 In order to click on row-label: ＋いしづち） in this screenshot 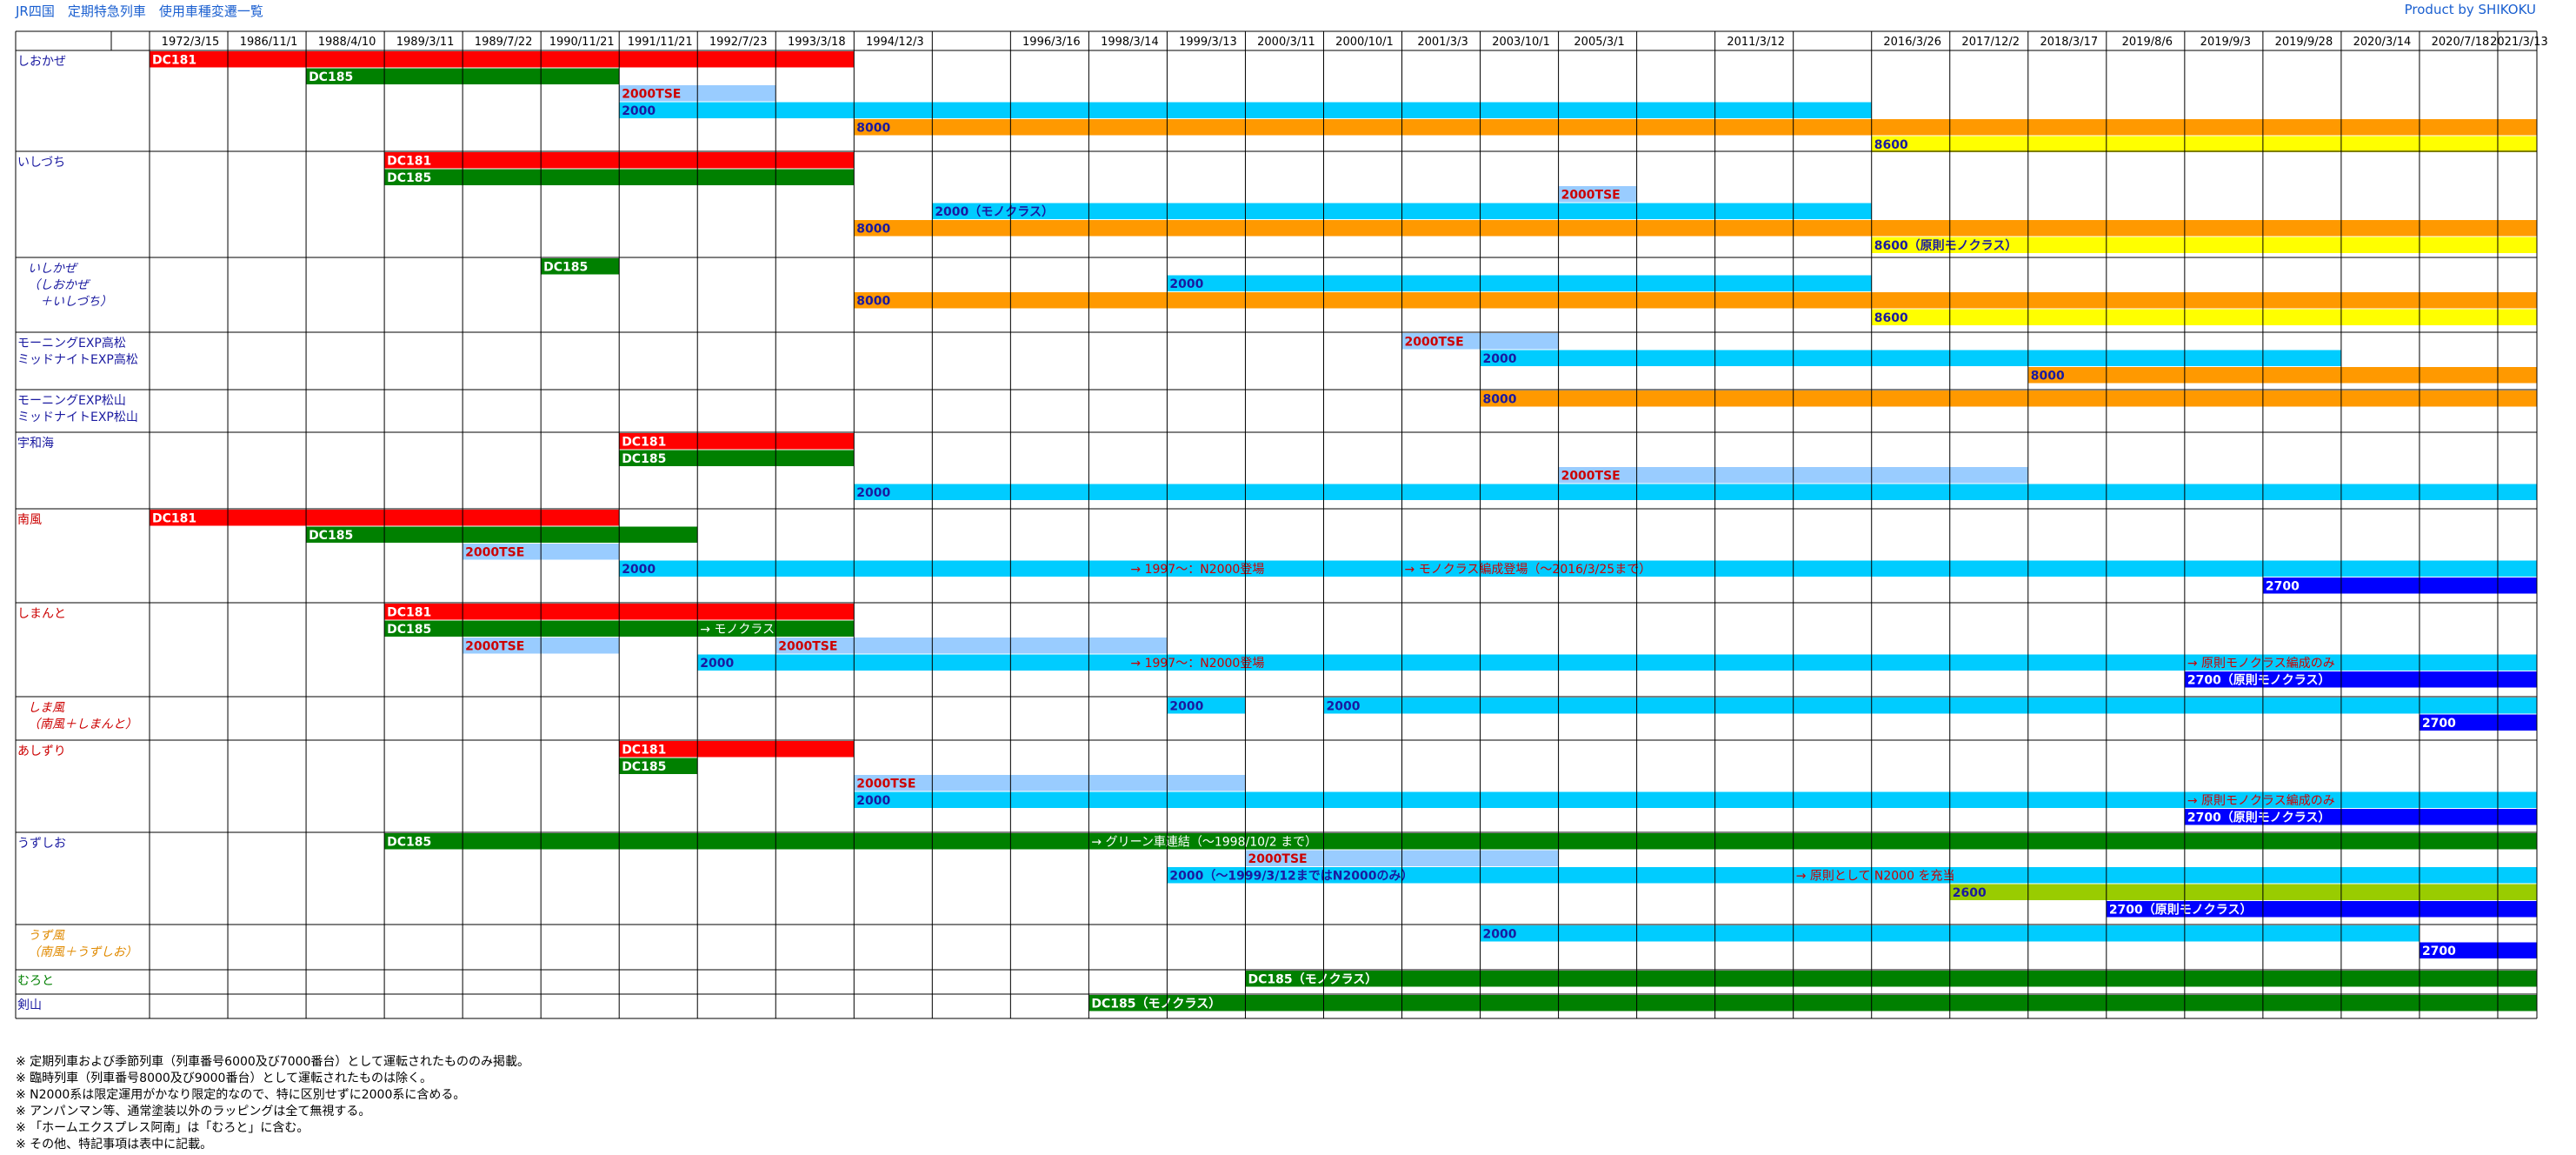, I will do `click(70, 302)`.